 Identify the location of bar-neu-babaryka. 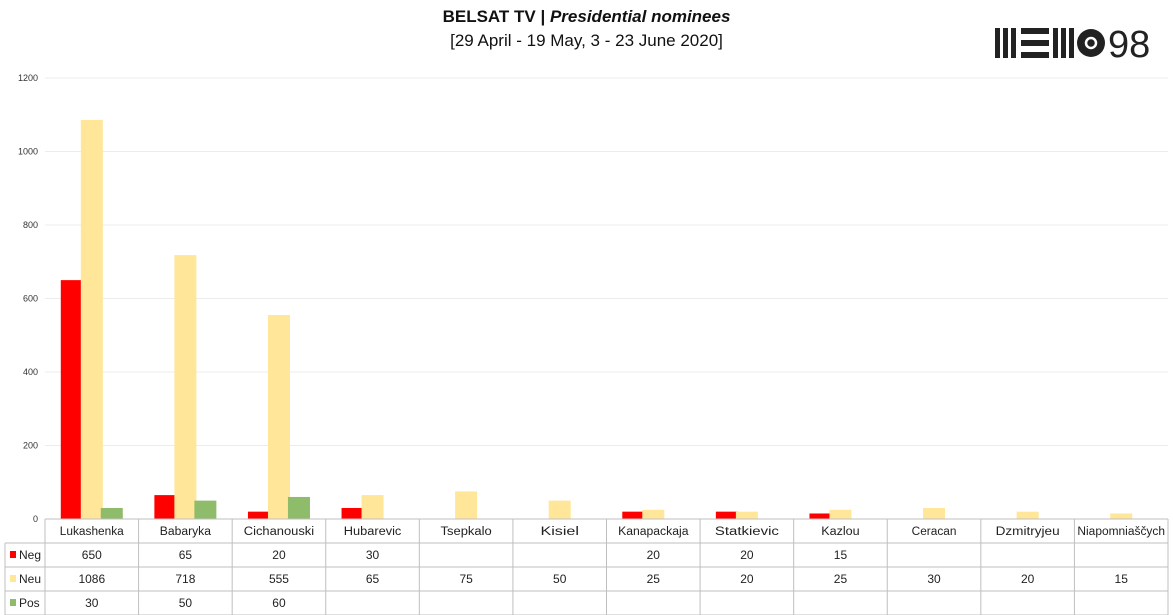
(185, 387).